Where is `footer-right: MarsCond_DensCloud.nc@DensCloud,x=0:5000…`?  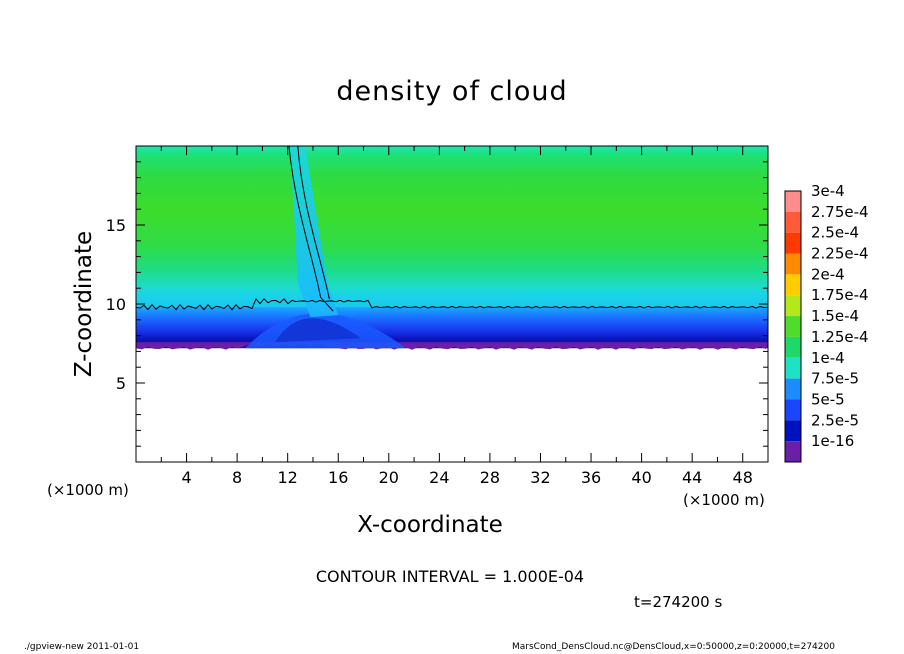
footer-right: MarsCond_DensCloud.nc@DensCloud,x=0:5000… is located at coordinates (673, 647).